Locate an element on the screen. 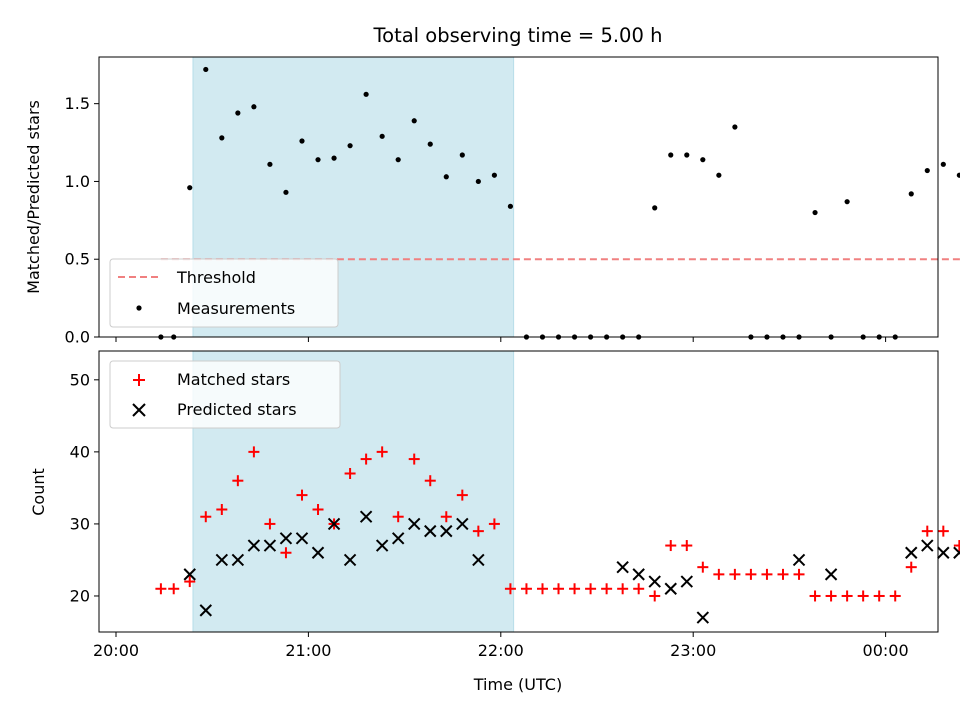  top-y-axis-label: Matched/Predicted stars is located at coordinates (33, 197).